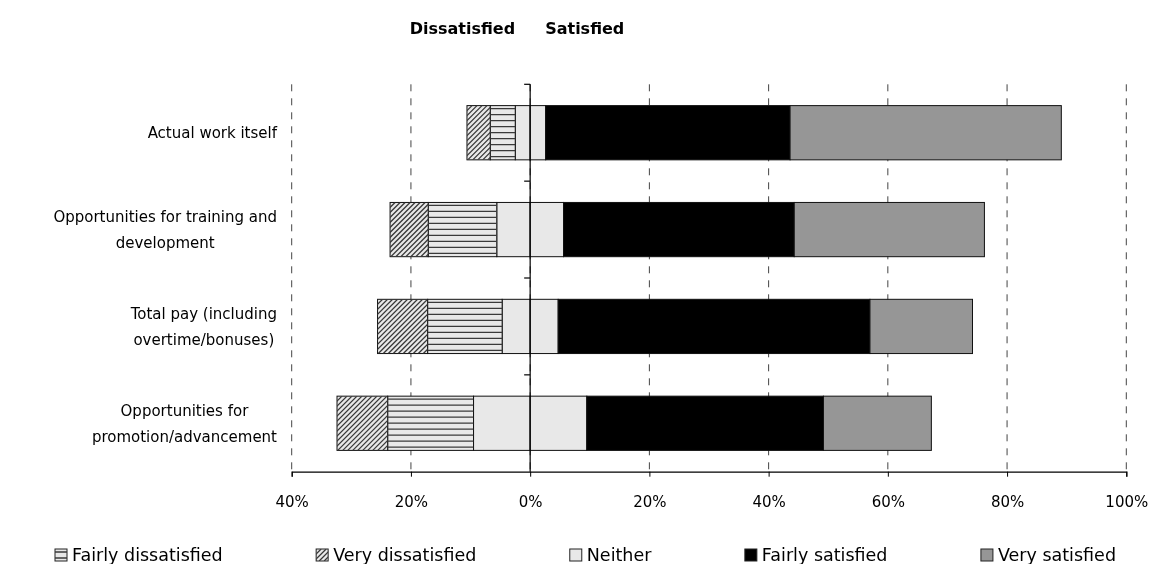  Describe the element at coordinates (585, 28) in the screenshot. I see `text: Satisfied` at that location.